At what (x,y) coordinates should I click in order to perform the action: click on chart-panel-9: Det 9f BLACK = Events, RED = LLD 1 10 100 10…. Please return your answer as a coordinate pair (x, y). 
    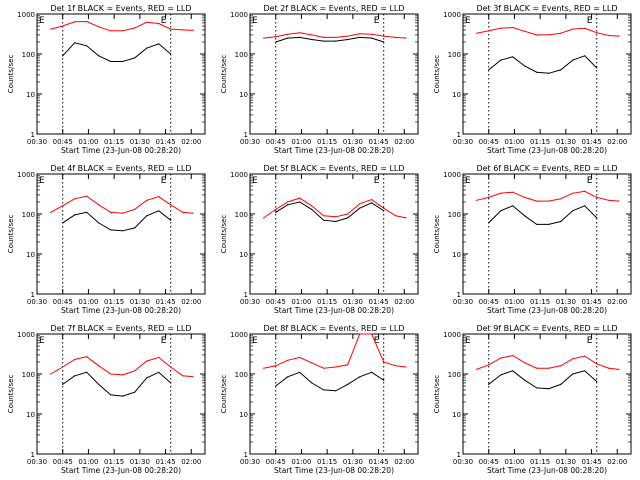
    Looking at the image, I should click on (532, 399).